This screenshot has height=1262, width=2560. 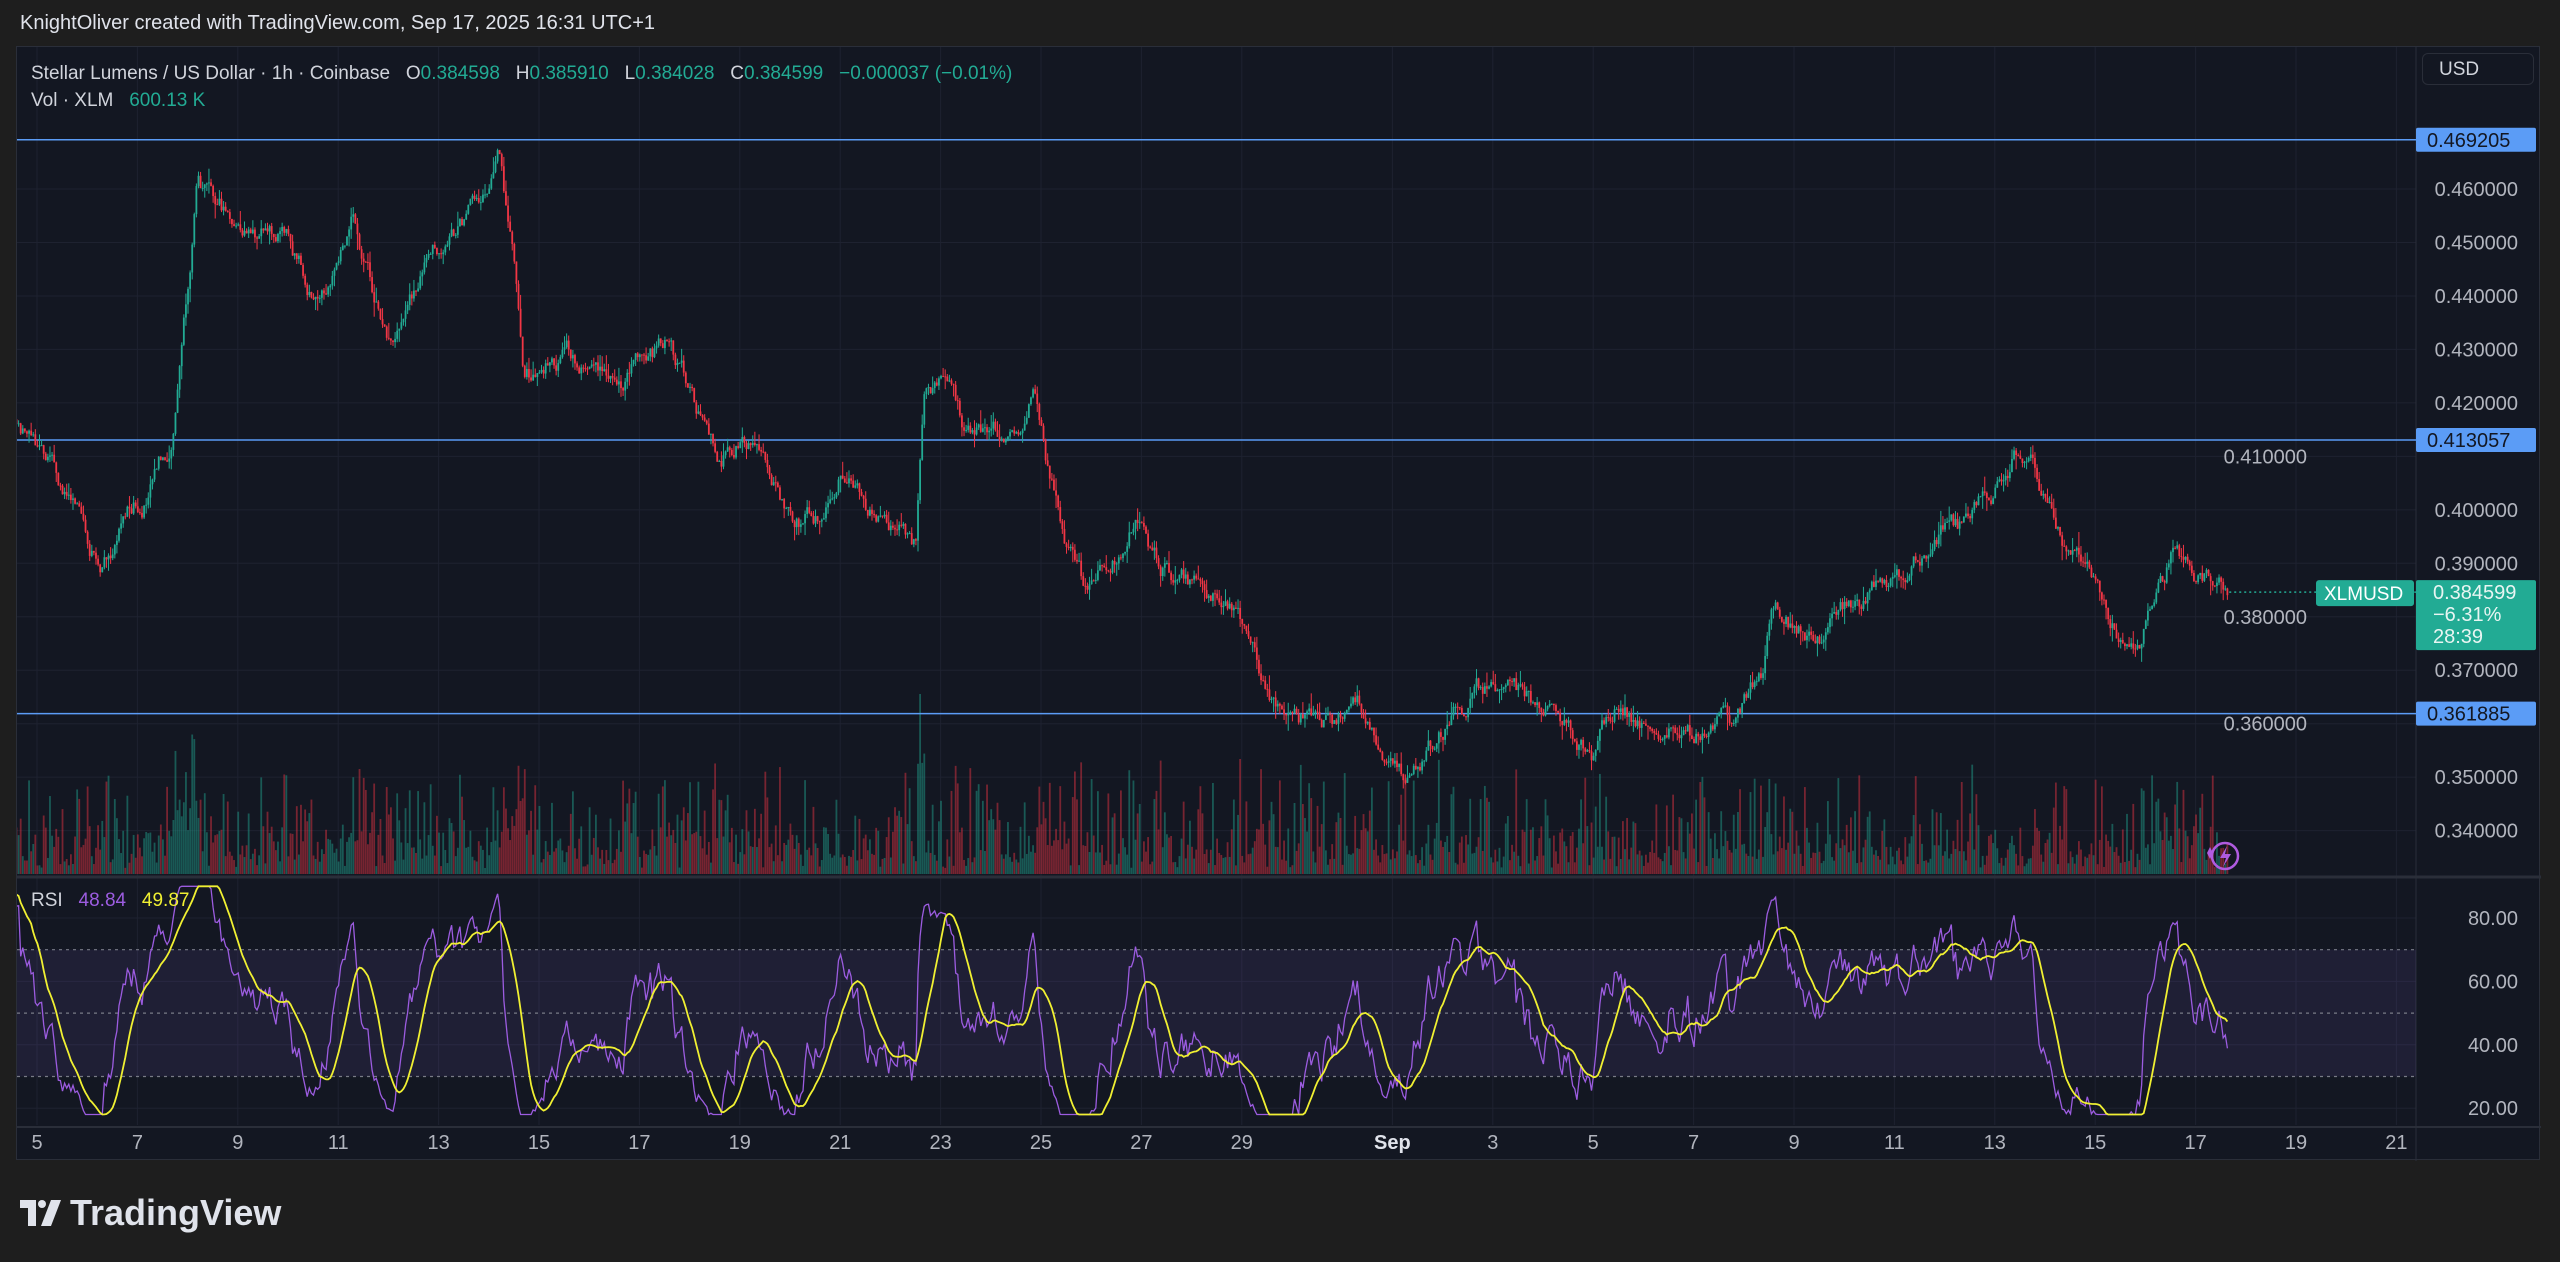 What do you see at coordinates (150, 1213) in the screenshot?
I see `tradingview-logo: TradingView` at bounding box center [150, 1213].